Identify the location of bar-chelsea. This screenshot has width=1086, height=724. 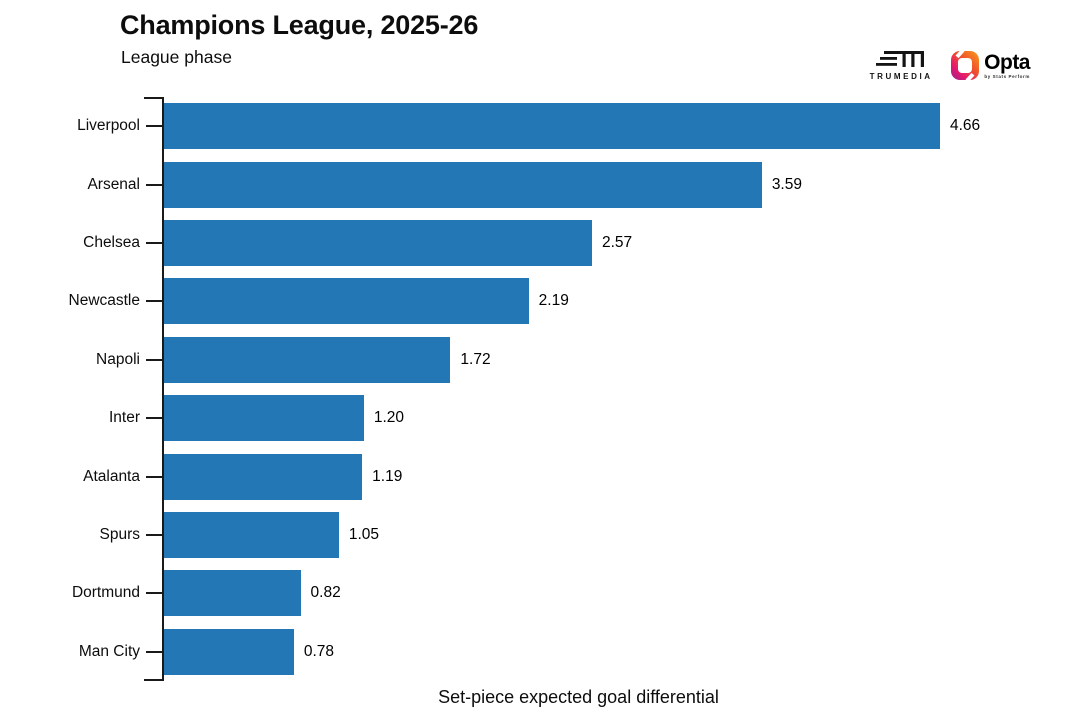
(378, 242).